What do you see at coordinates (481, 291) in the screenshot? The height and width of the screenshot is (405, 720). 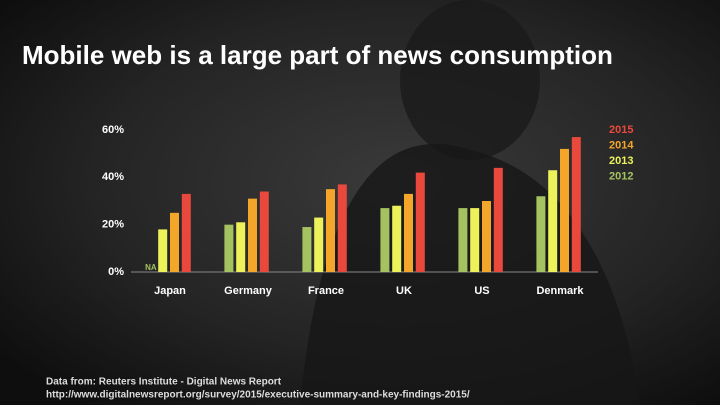 I see `x-tick-label: US` at bounding box center [481, 291].